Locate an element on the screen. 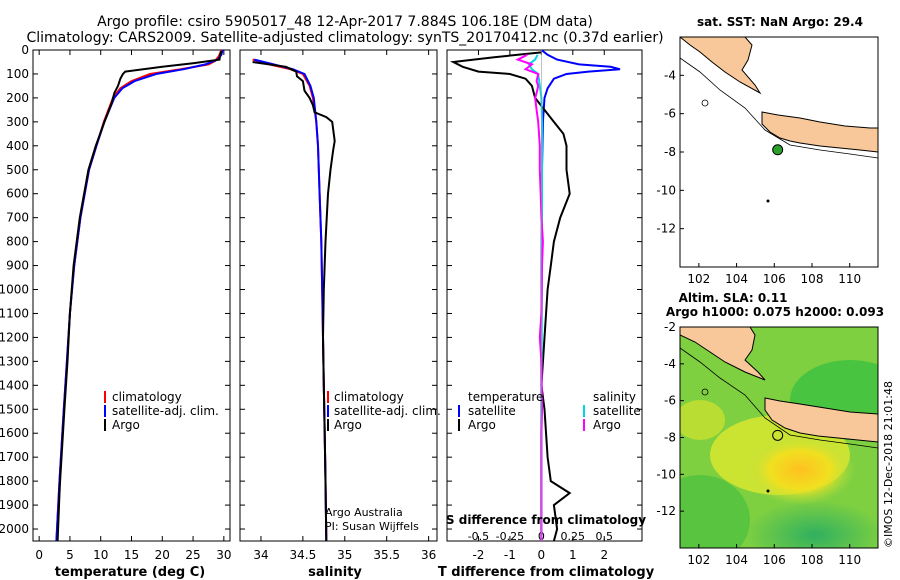  legend-temperature-satellite-label: satellite is located at coordinates (492, 411).